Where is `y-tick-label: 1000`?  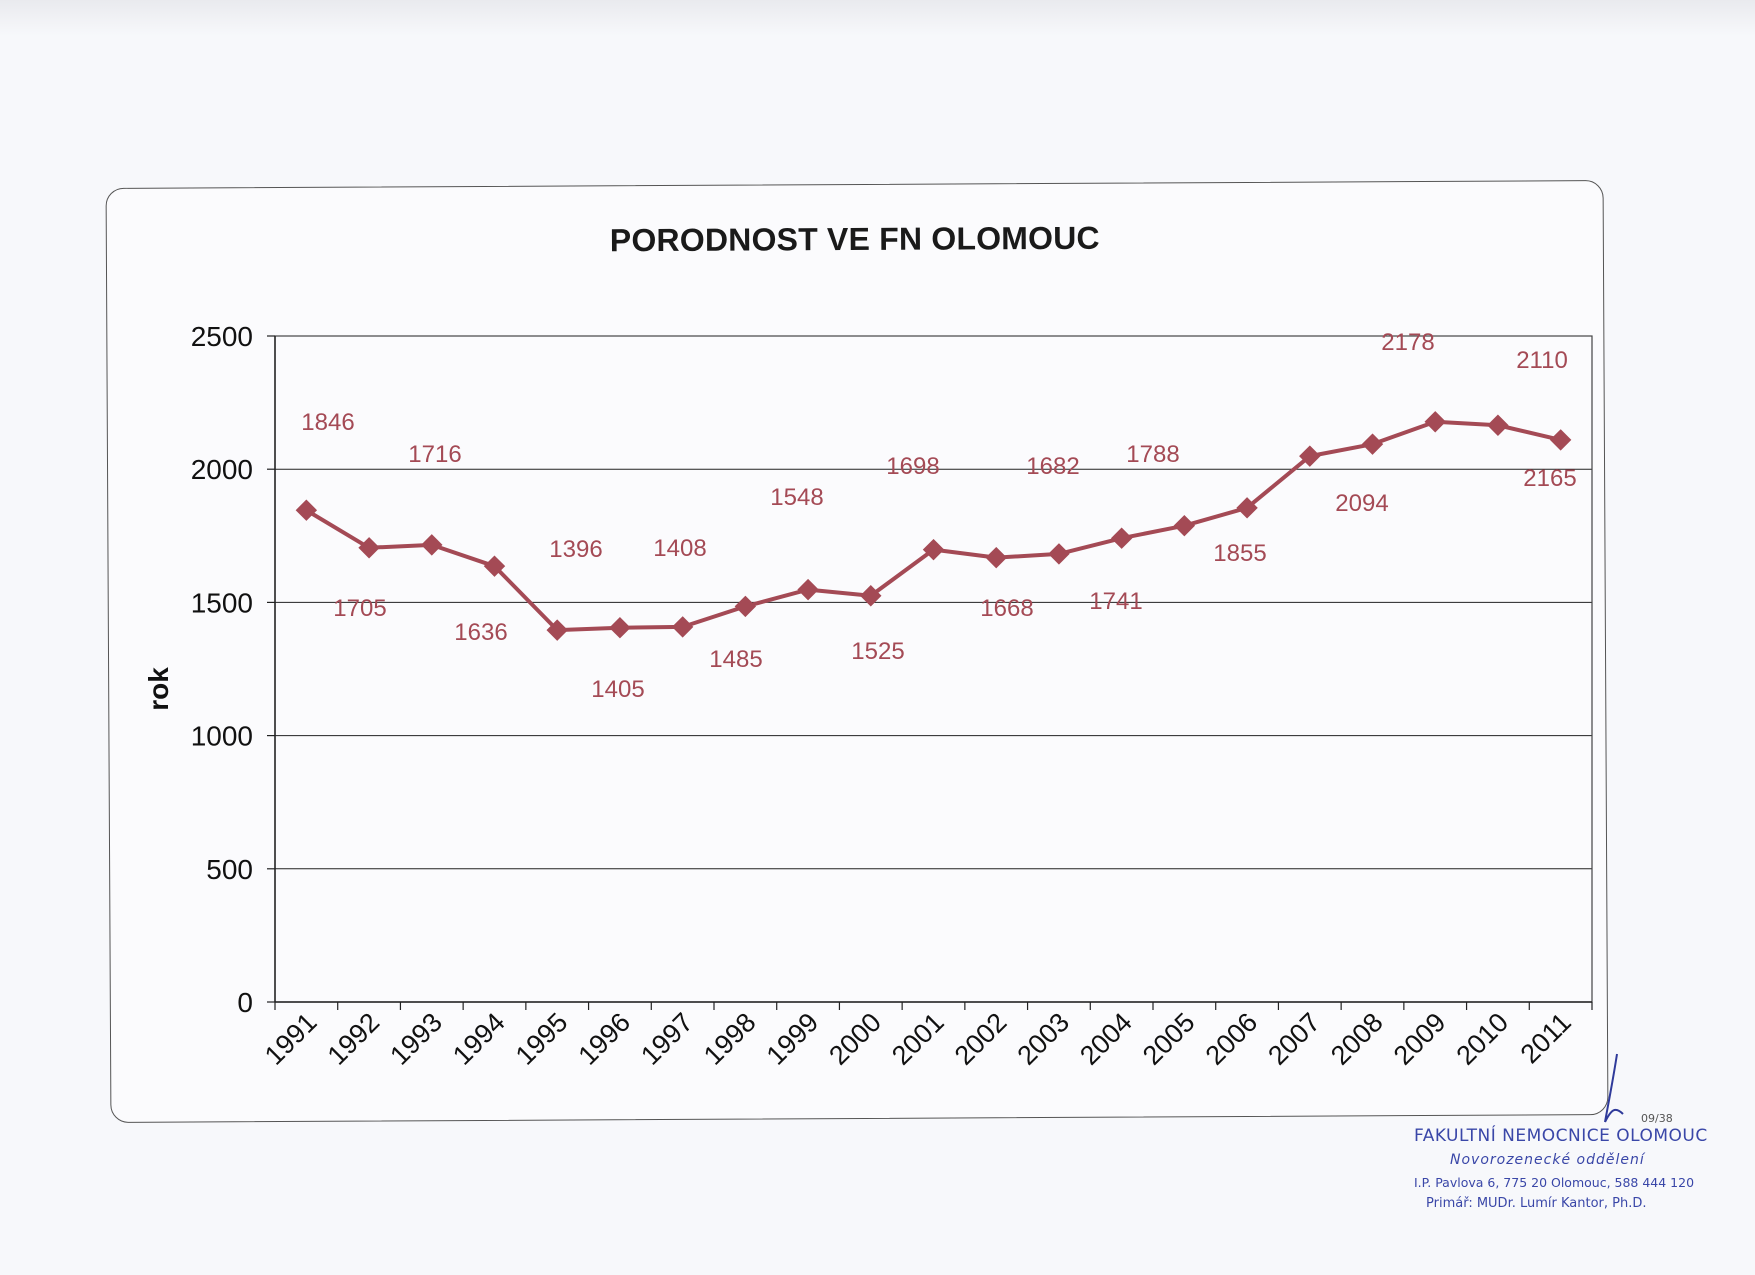 y-tick-label: 1000 is located at coordinates (222, 736).